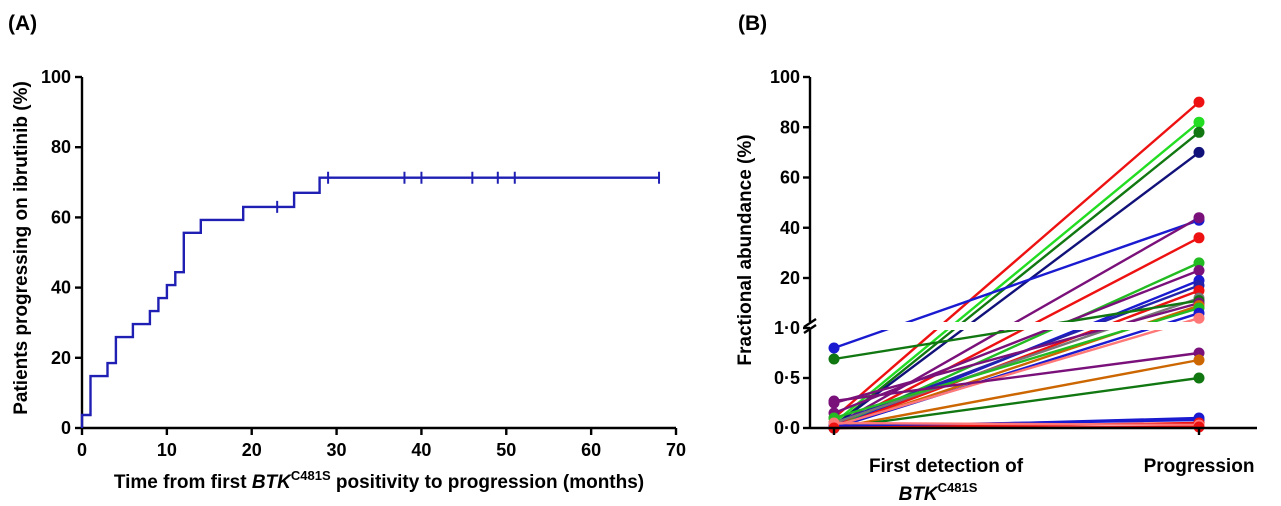 The height and width of the screenshot is (506, 1281). What do you see at coordinates (787, 378) in the screenshot?
I see `y-tick-label: 0·5` at bounding box center [787, 378].